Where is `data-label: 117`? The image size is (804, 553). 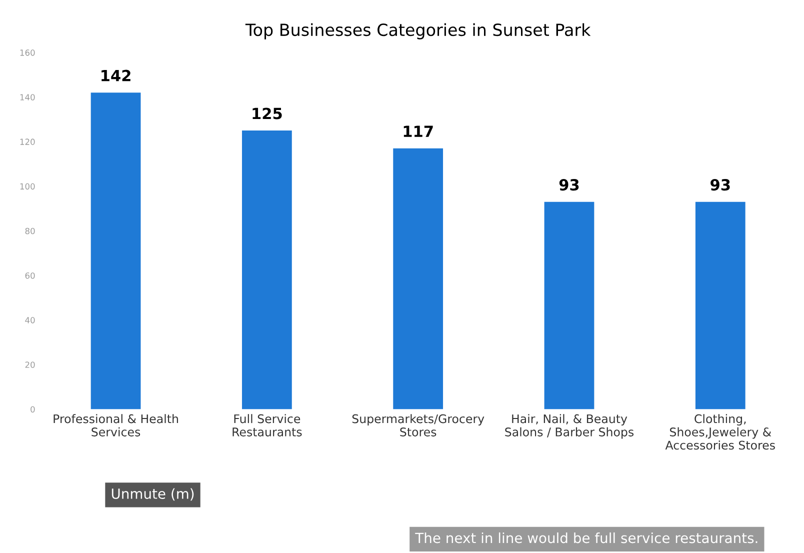
data-label: 117 is located at coordinates (418, 131).